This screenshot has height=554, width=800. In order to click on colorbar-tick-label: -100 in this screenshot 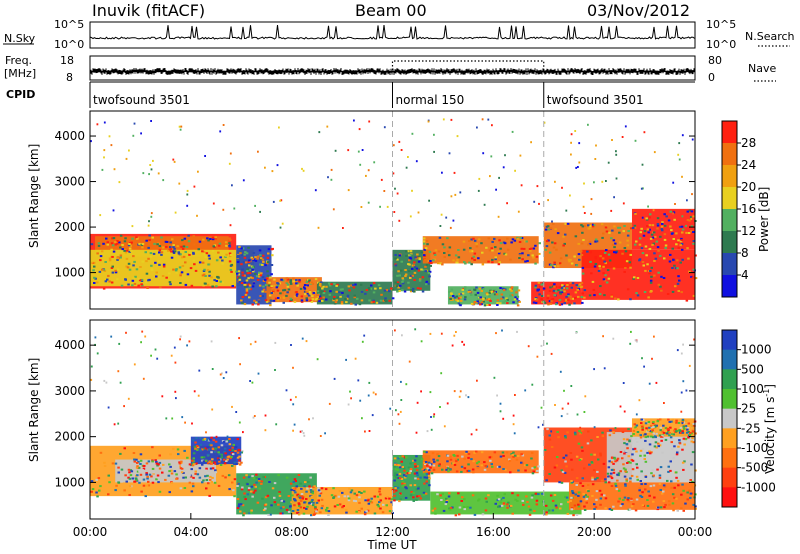, I will do `click(754, 448)`.